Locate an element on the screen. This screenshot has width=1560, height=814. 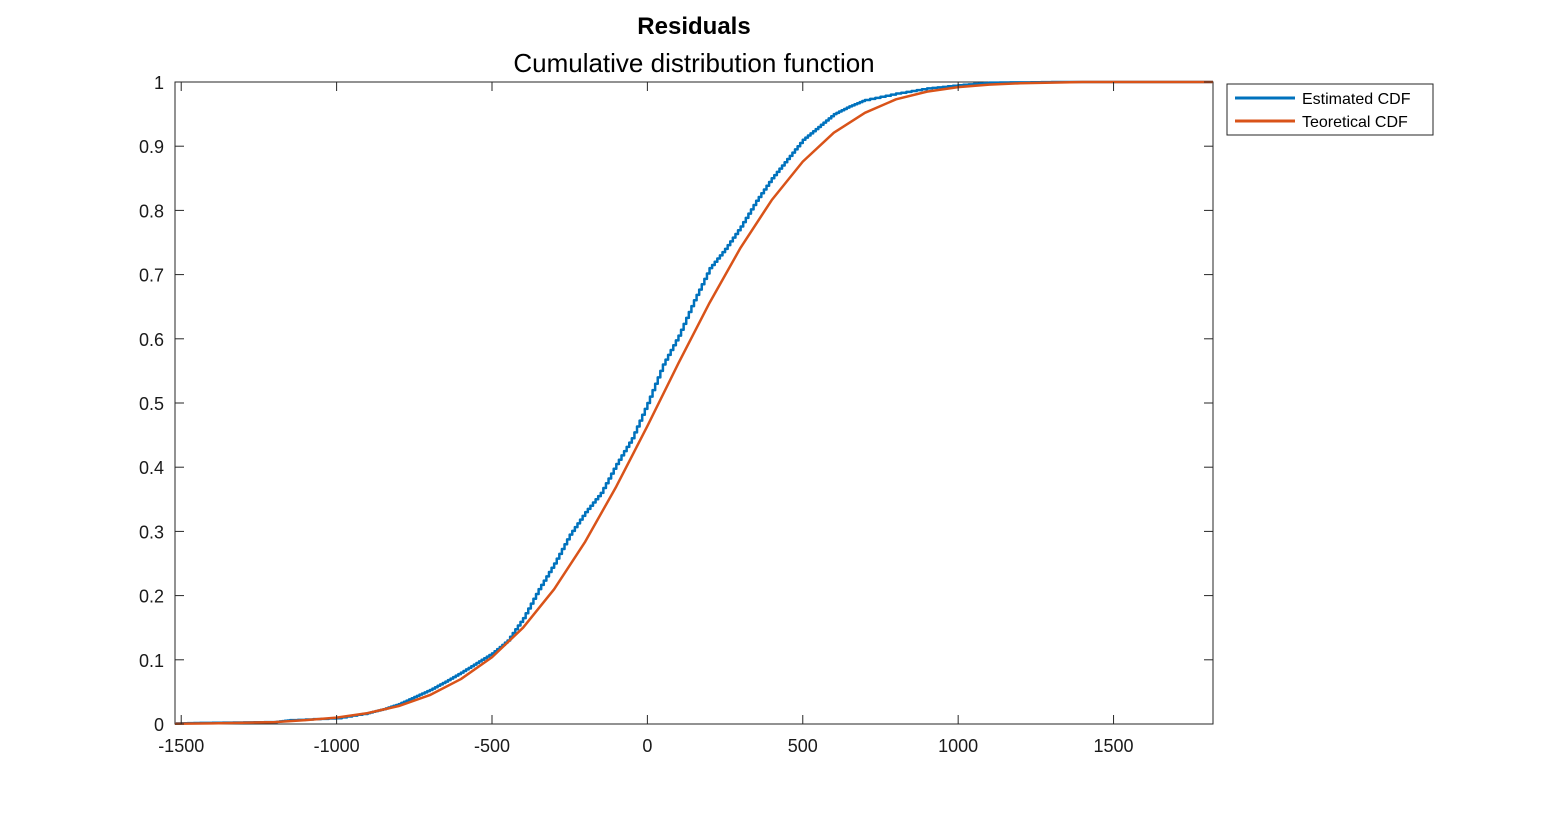
x-tick-label: 0 is located at coordinates (647, 746).